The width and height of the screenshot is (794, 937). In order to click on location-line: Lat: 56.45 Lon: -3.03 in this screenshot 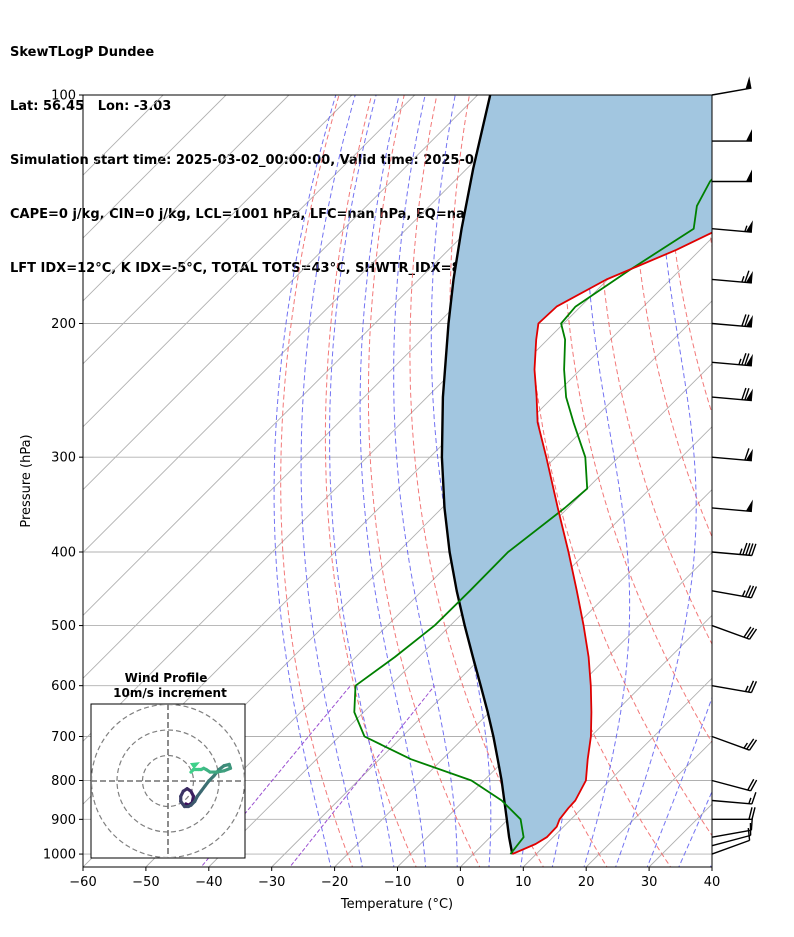, I will do `click(91, 106)`.